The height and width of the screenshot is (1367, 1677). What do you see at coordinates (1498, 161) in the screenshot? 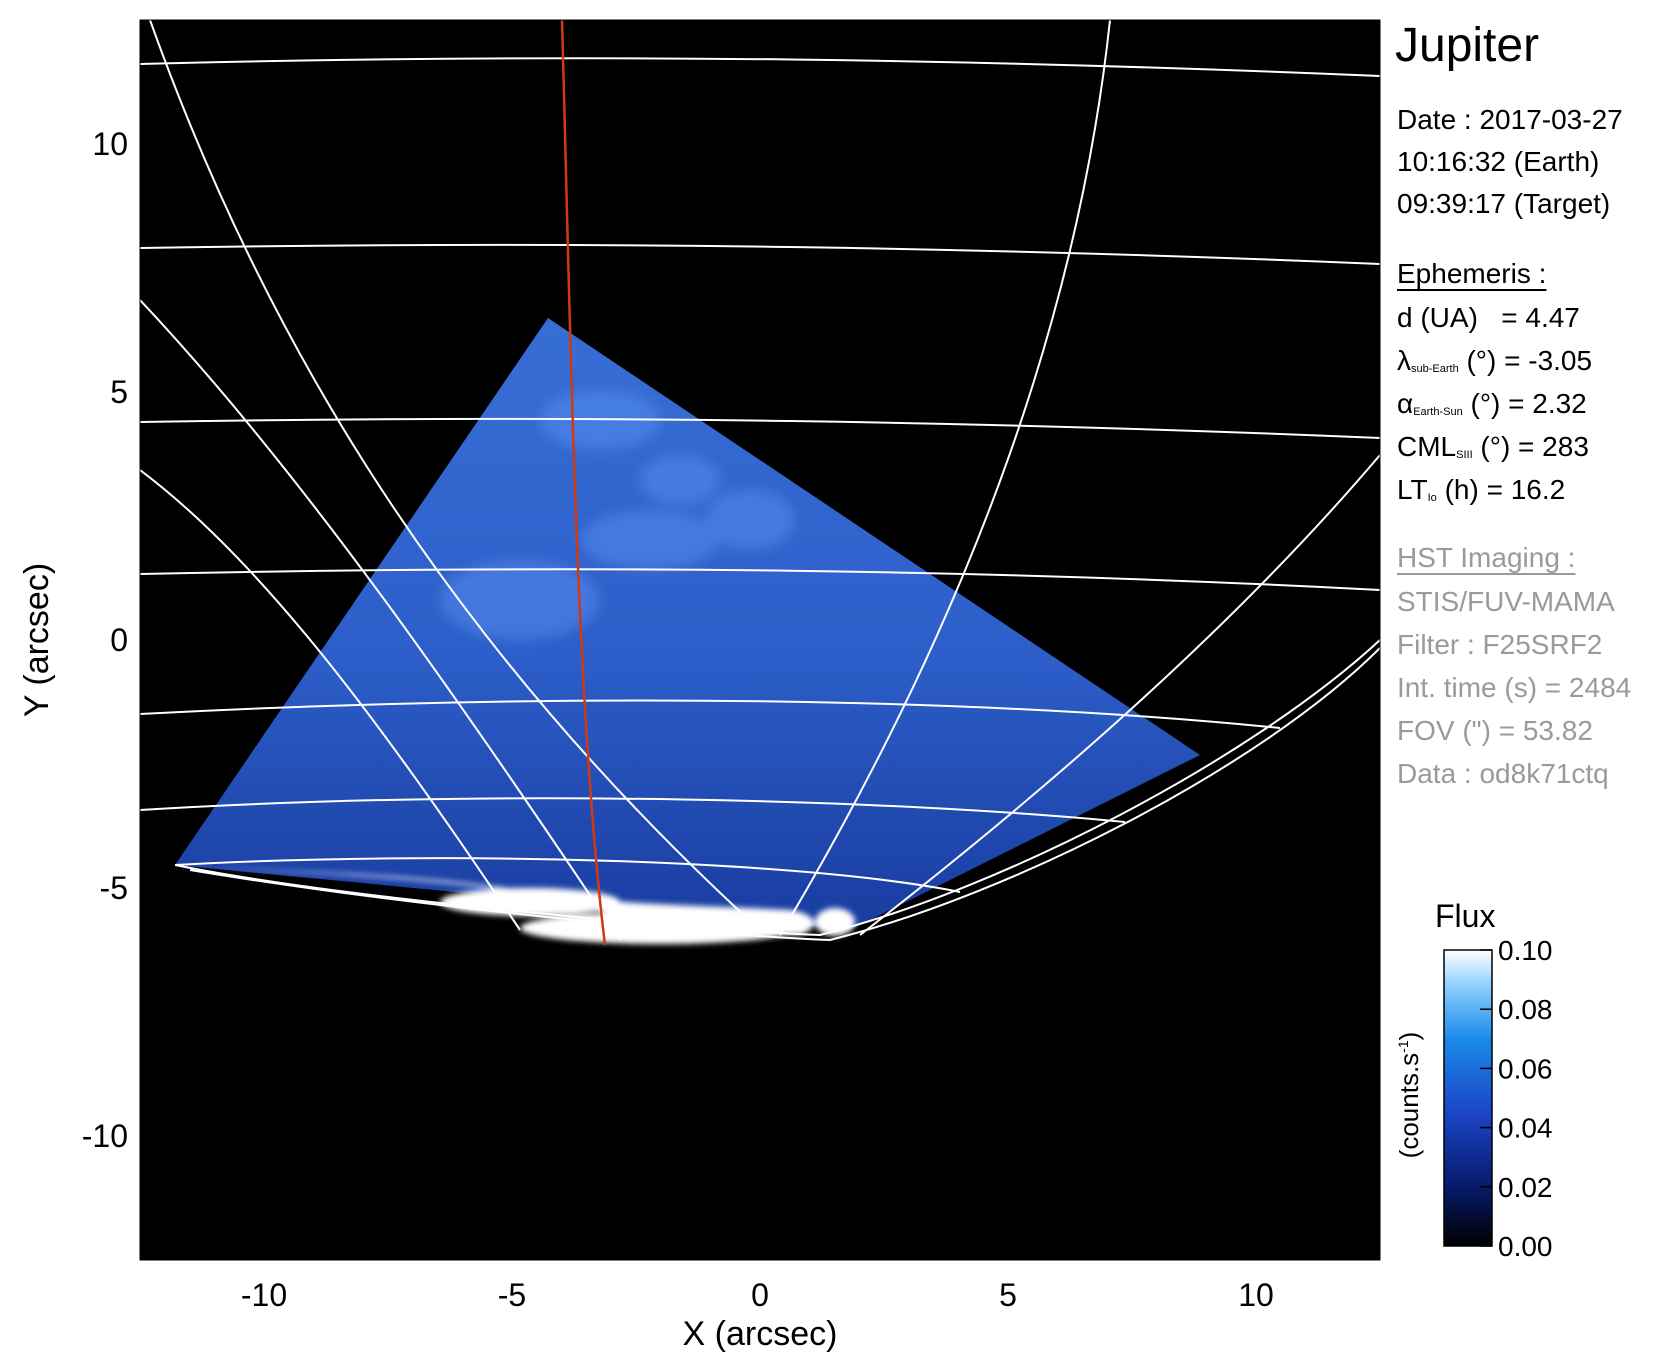
I see `earth-time: 10:16:32 (Earth)` at bounding box center [1498, 161].